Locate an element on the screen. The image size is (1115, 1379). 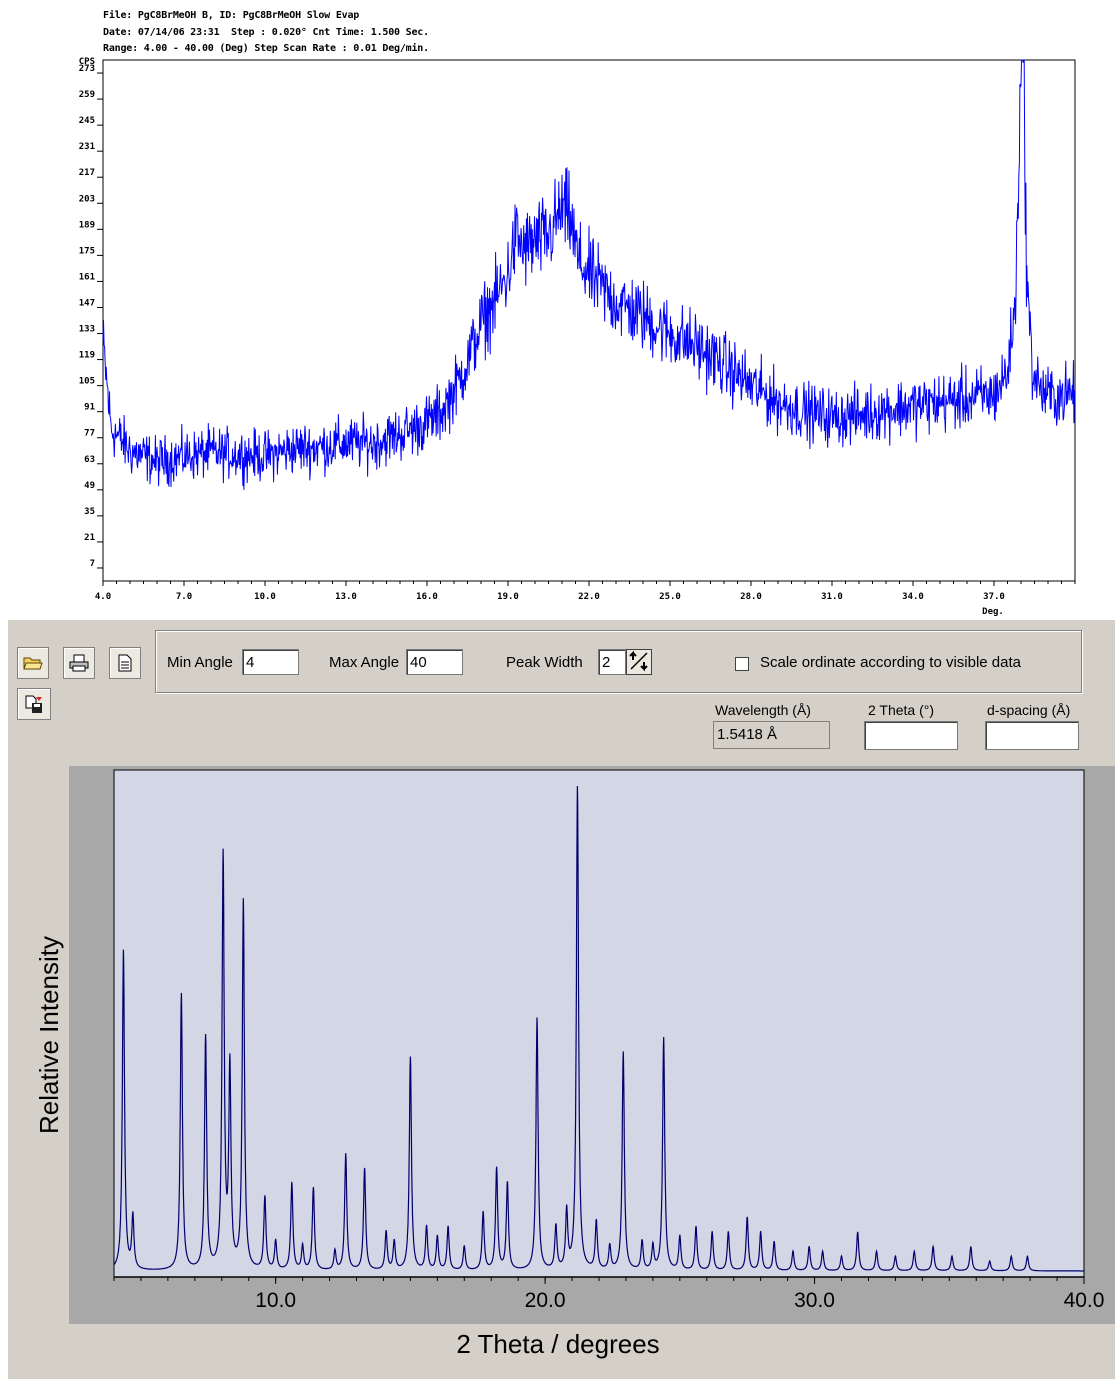
y-tick-label: 259 is located at coordinates (87, 95).